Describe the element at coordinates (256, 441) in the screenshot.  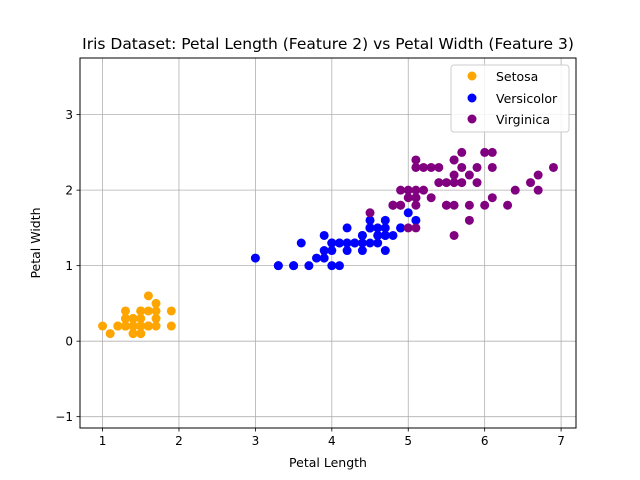
I see `x-tick-label: 3` at that location.